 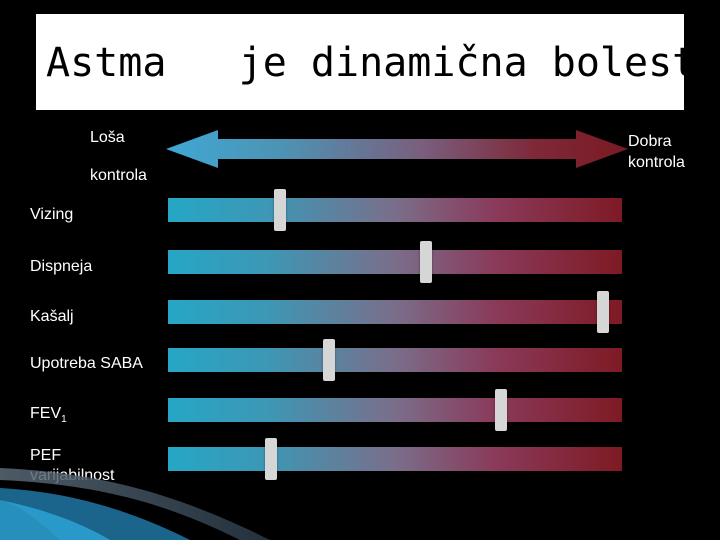 I want to click on row-label-dispneja: Dispneja, so click(x=61, y=266).